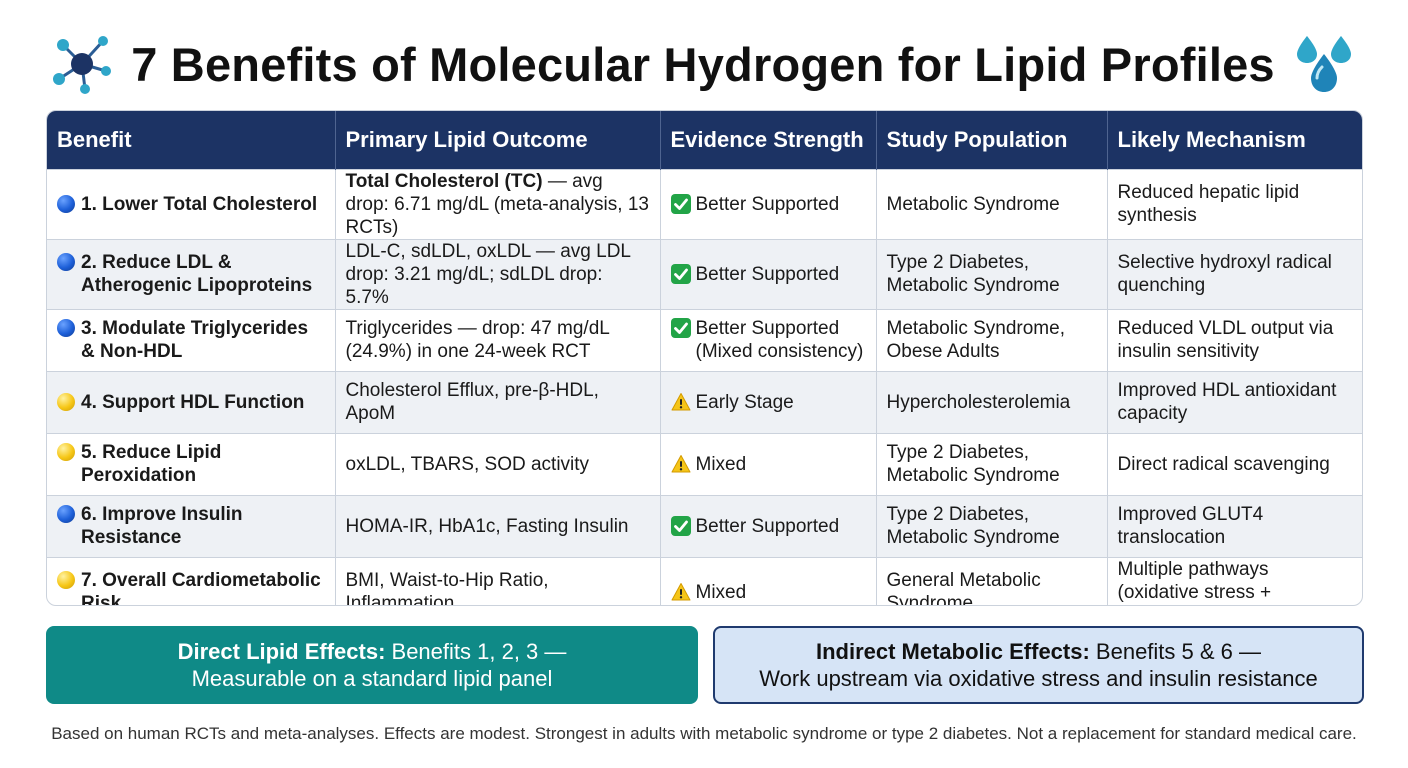 The height and width of the screenshot is (768, 1408). I want to click on outcome-bold: Total Cholesterol (TC), so click(444, 181).